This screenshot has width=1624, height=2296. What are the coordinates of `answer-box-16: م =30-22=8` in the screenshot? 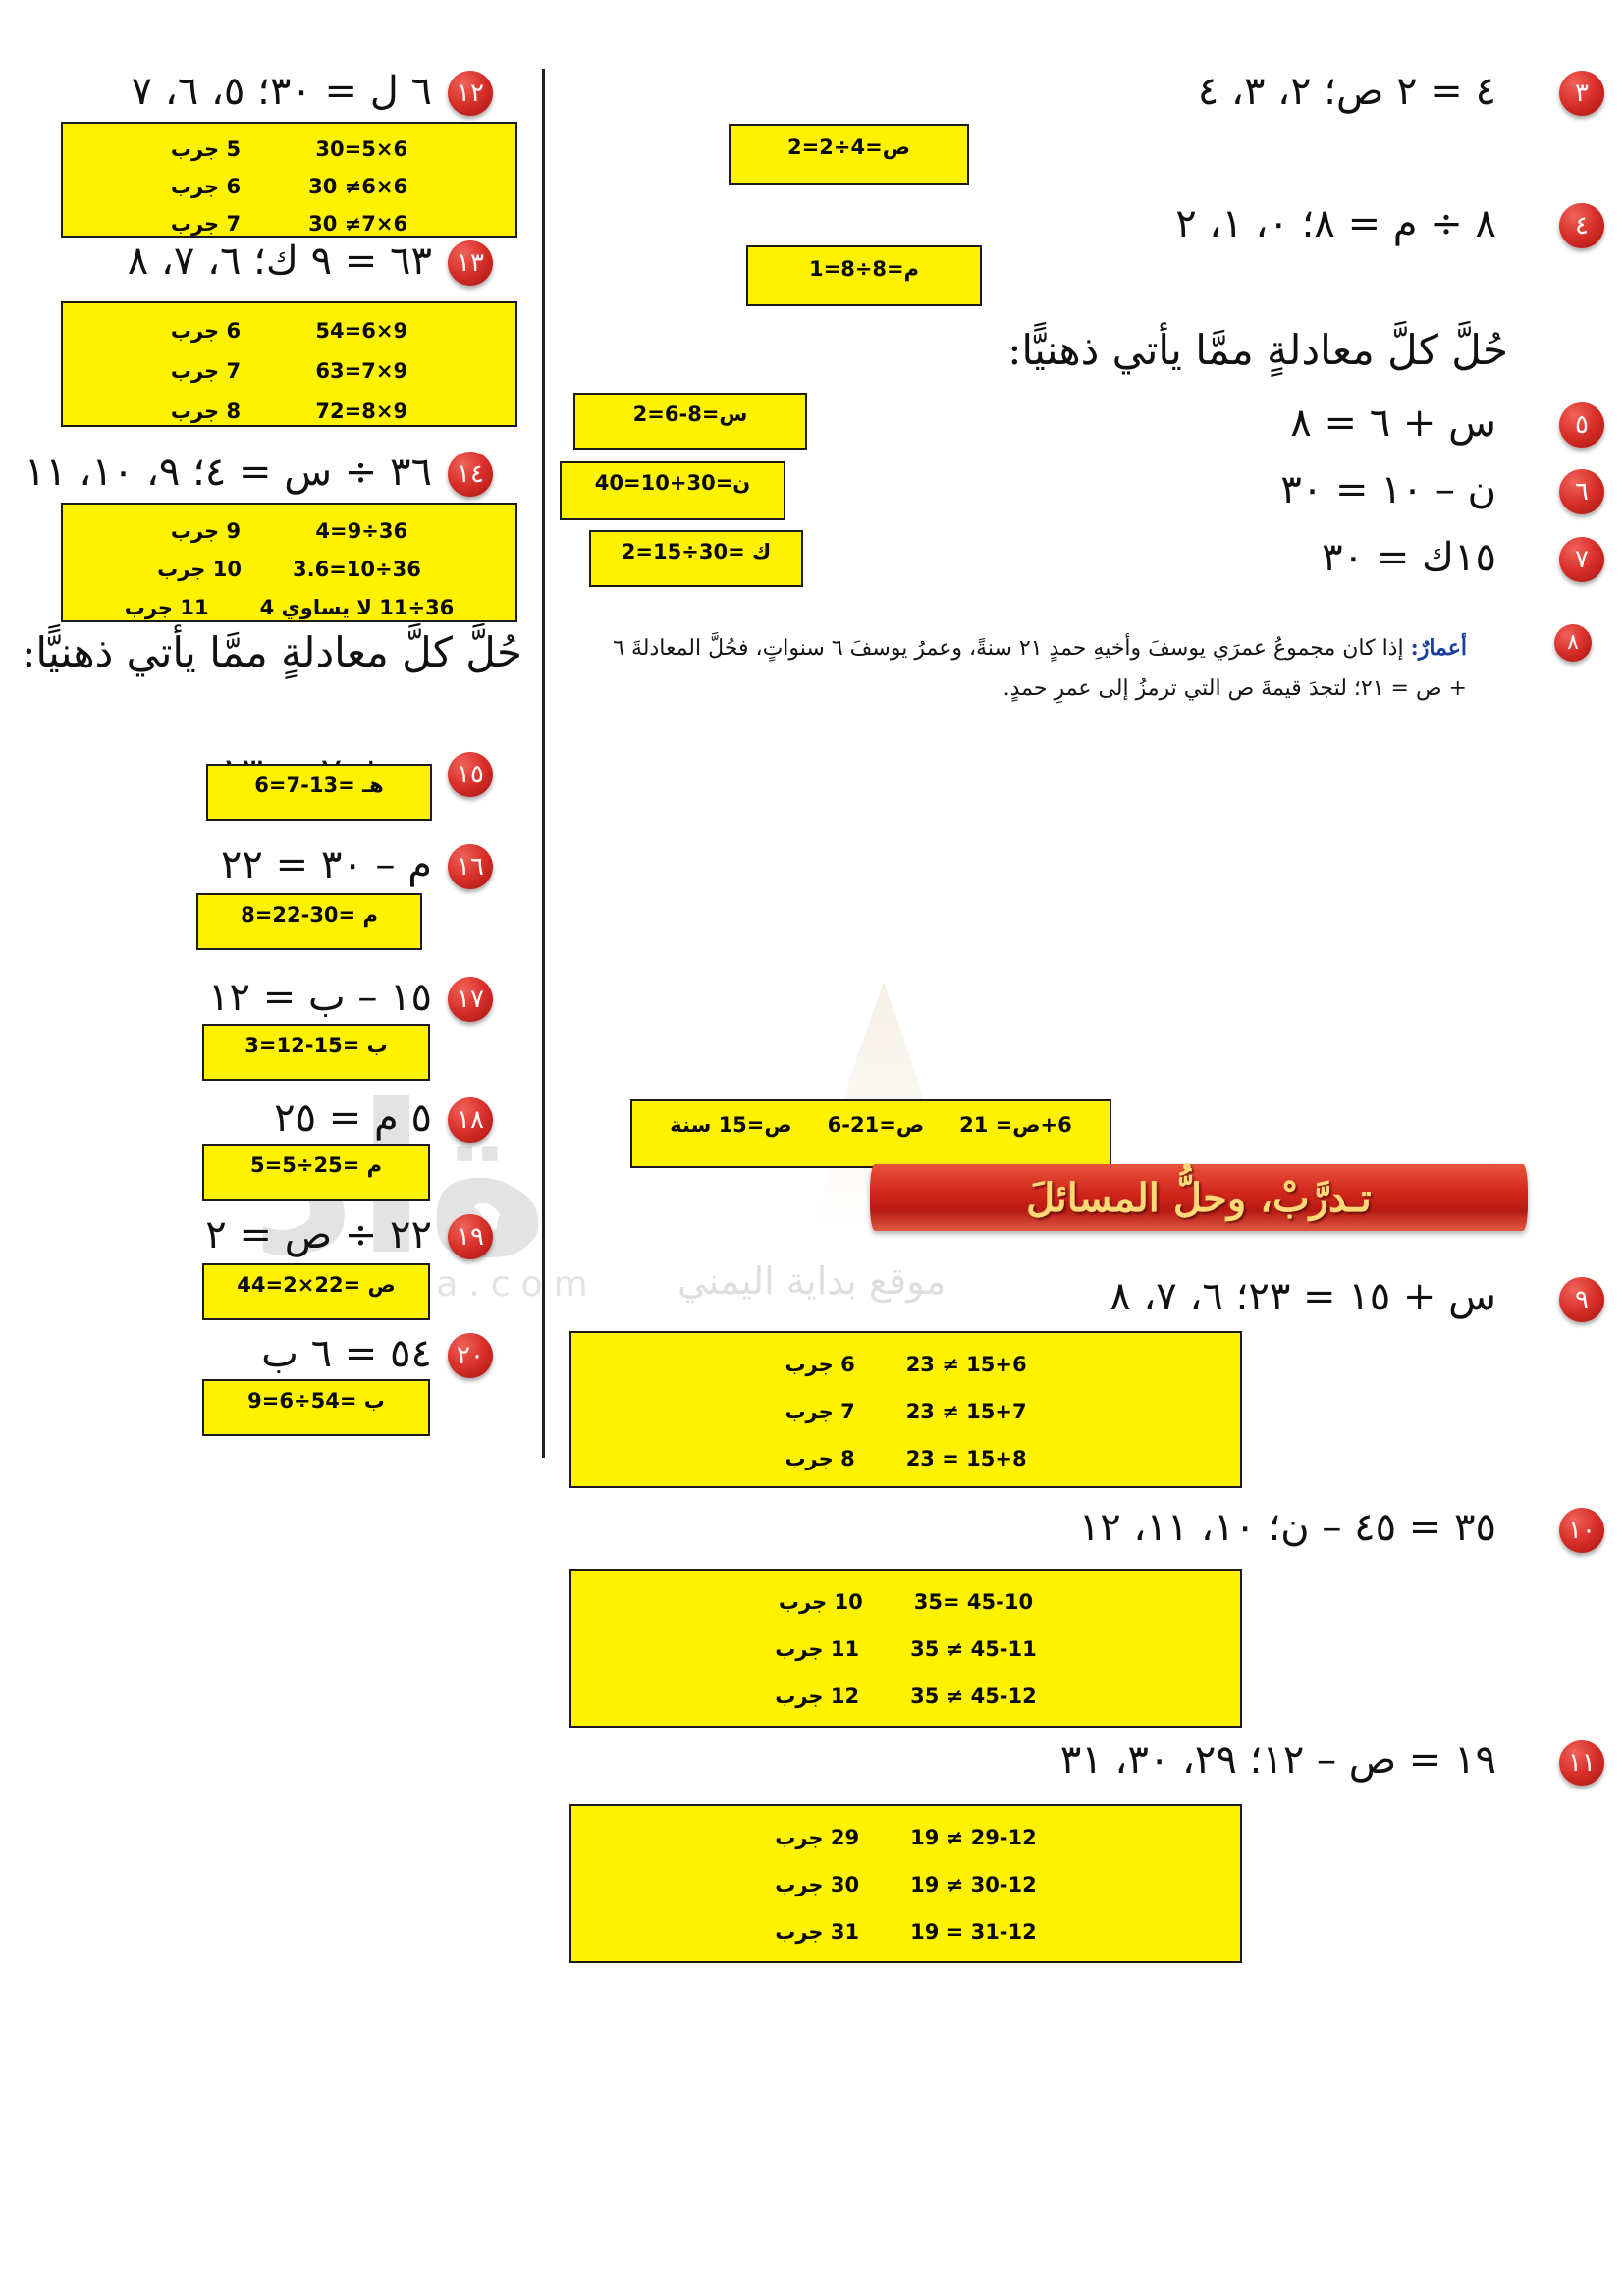 It's located at (309, 921).